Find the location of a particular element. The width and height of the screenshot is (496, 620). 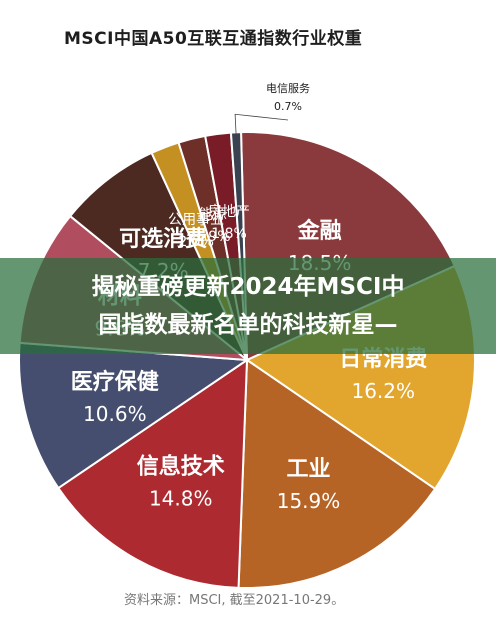

slice-label-group-10: 电信服务 0.7% is located at coordinates (272, 109).